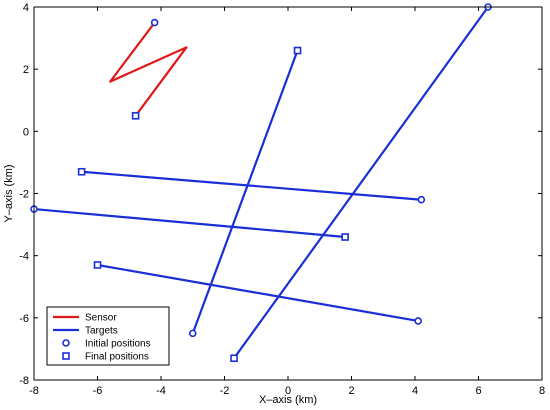  I want to click on sensor-trajectory, so click(148, 69).